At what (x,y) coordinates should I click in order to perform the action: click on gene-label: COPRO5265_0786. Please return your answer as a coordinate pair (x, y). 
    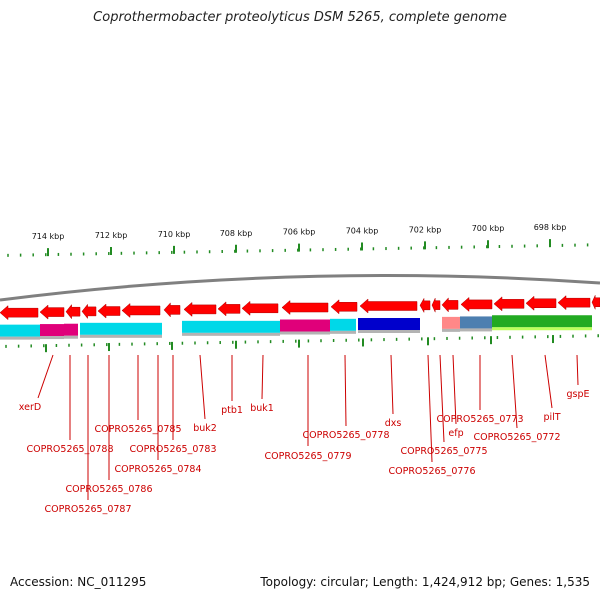
    Looking at the image, I should click on (108, 489).